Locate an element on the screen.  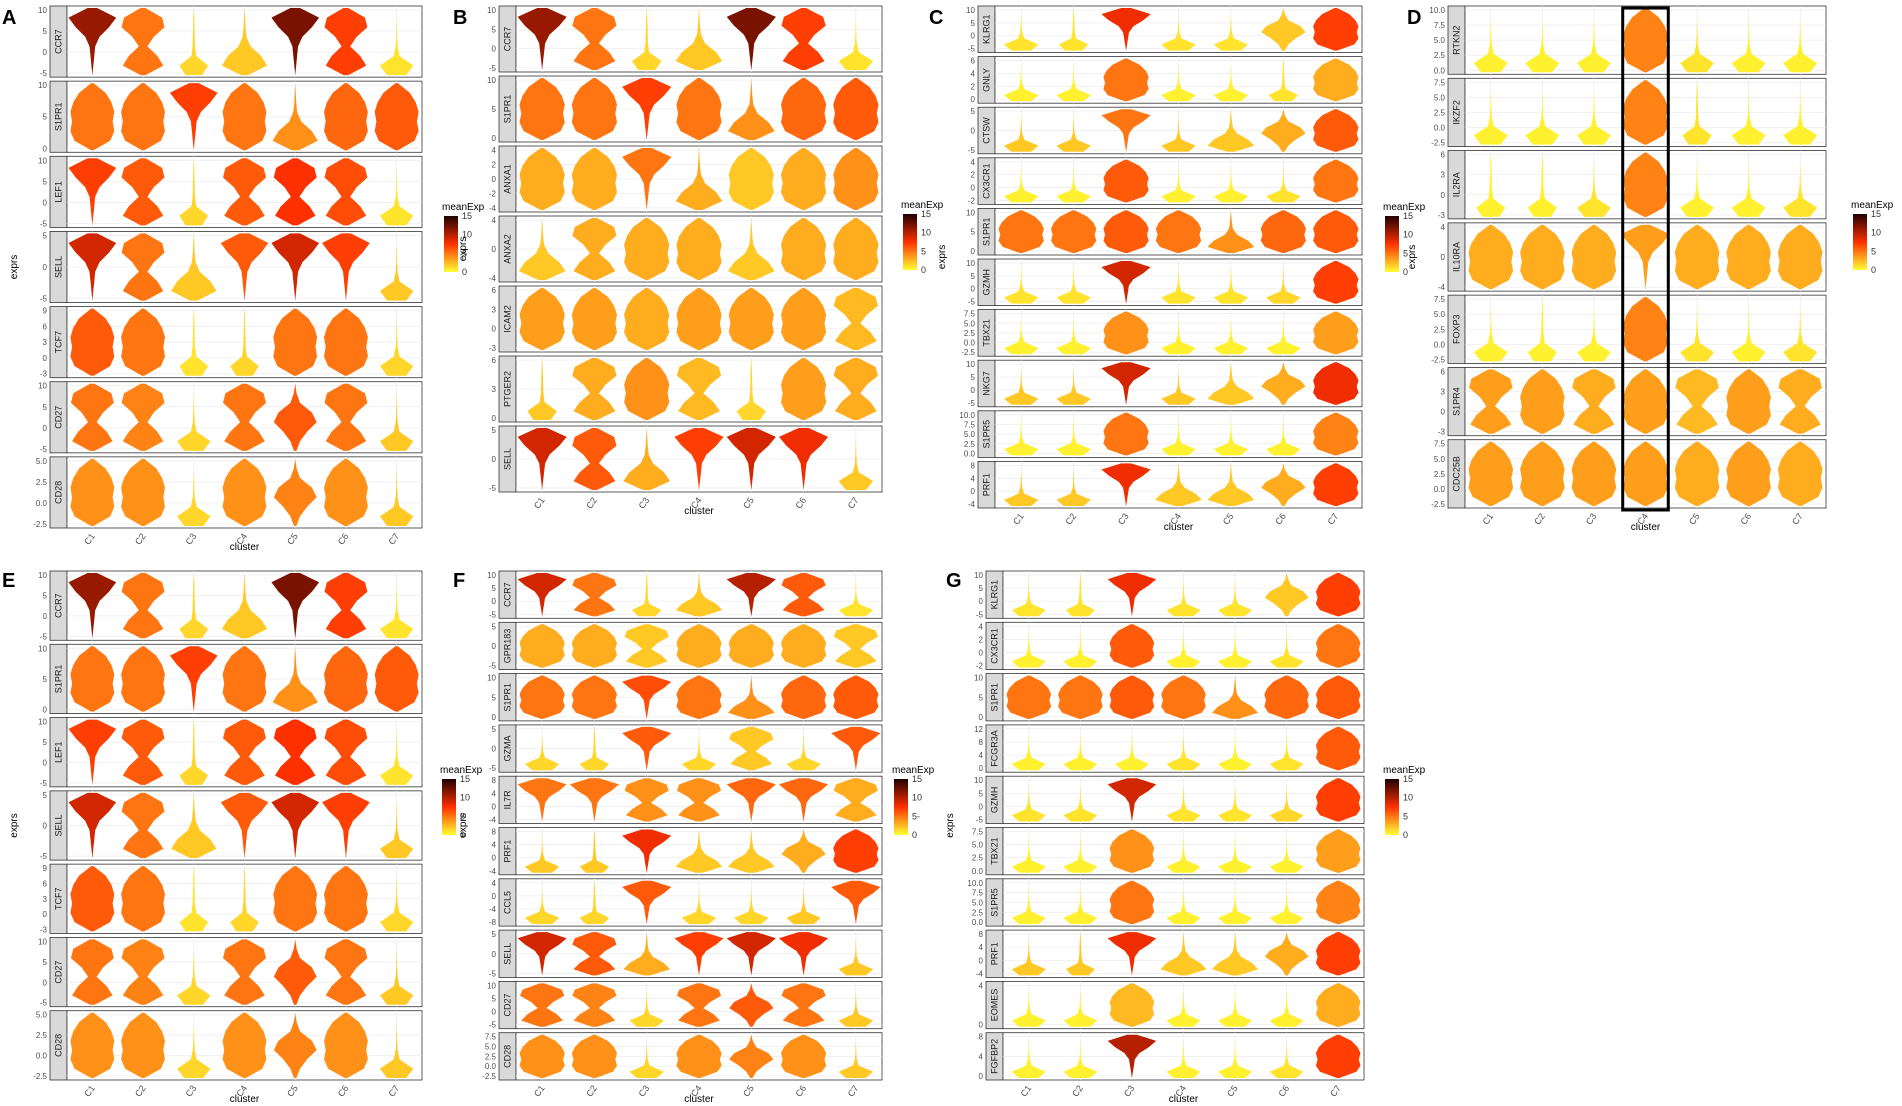
gene-row-gzmh: GZMH 10 5 0 -5 is located at coordinates (1164, 282).